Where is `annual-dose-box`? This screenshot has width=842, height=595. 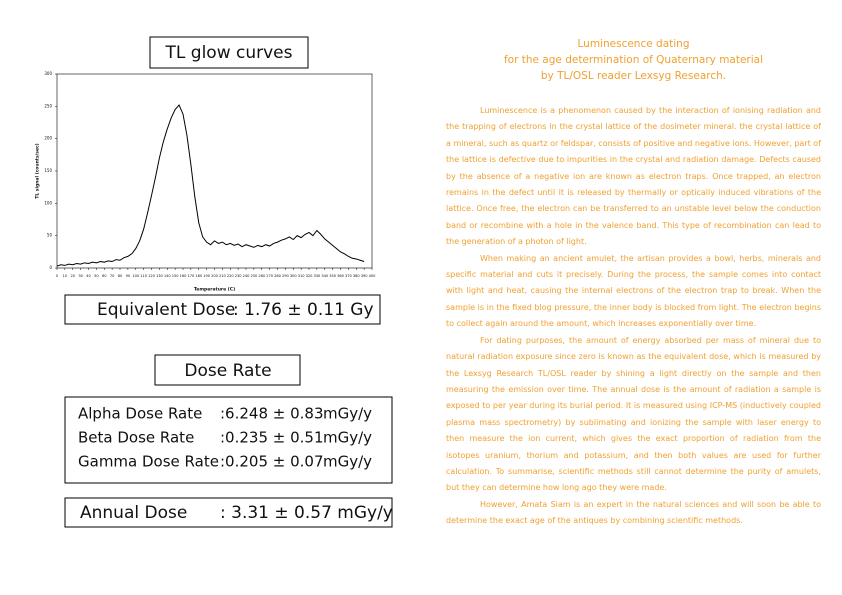
annual-dose-box is located at coordinates (228, 512).